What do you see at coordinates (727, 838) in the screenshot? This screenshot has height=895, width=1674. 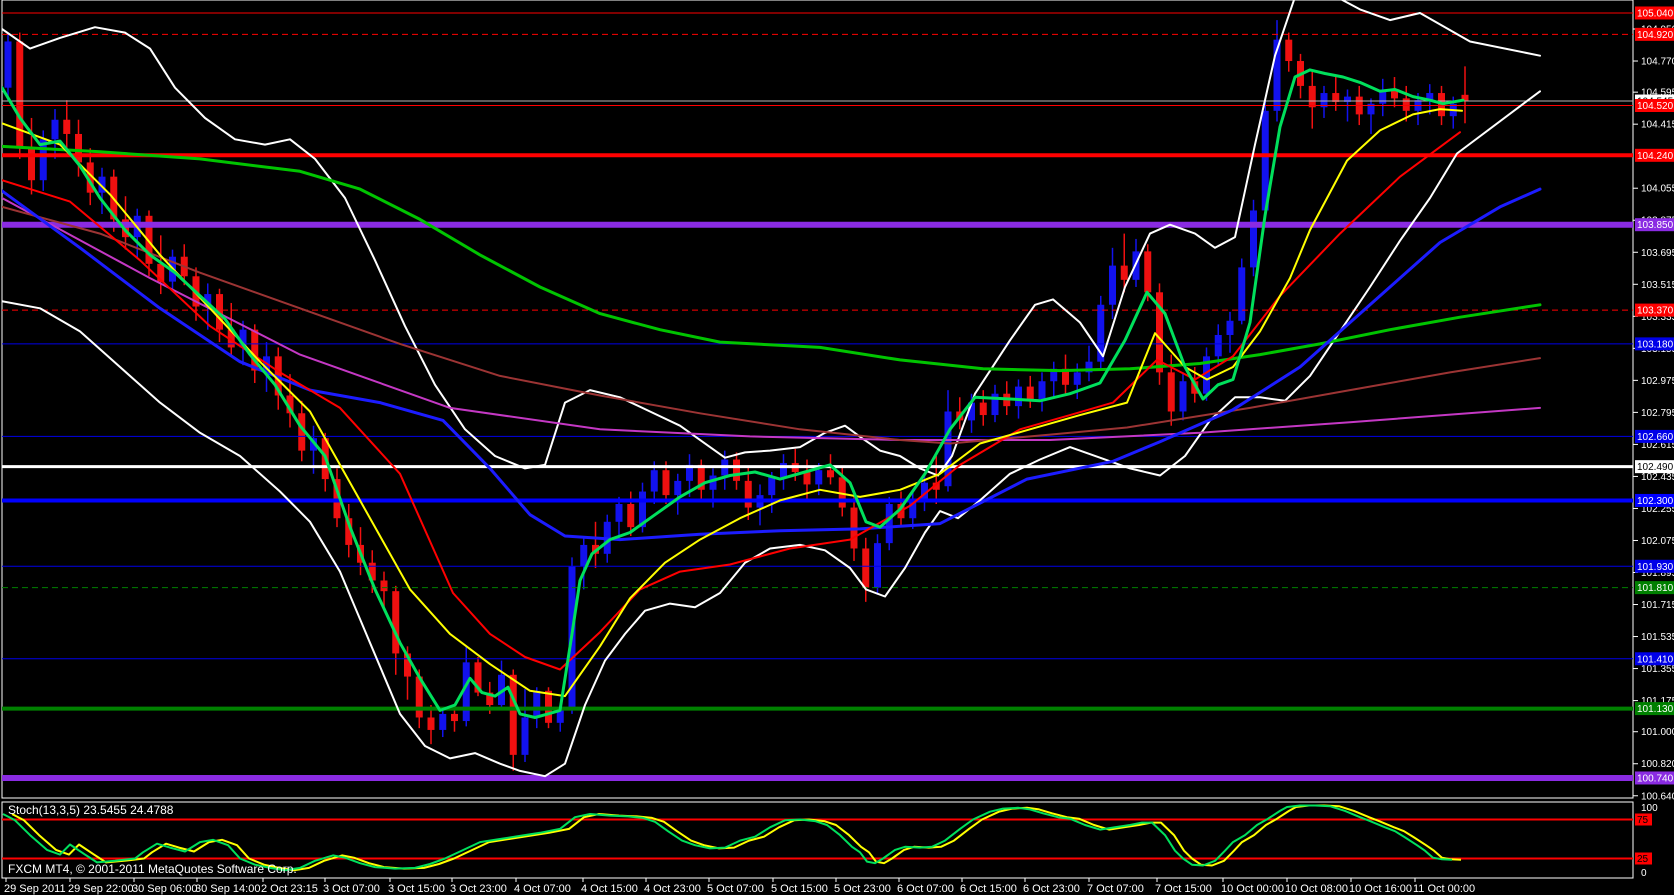 I see `stoch-main-line` at bounding box center [727, 838].